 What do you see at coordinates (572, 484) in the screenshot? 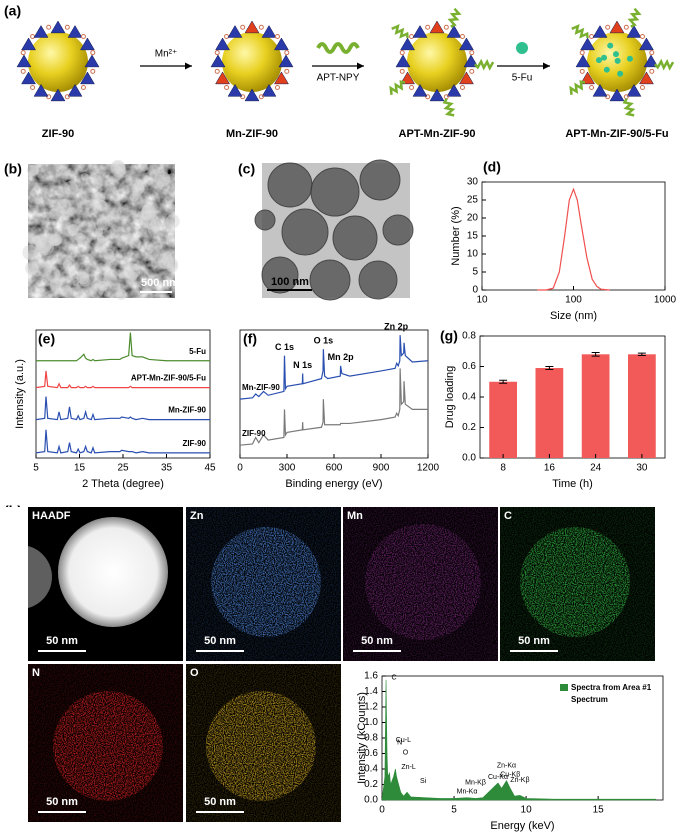
I see `x-axis-label: Time (h)` at bounding box center [572, 484].